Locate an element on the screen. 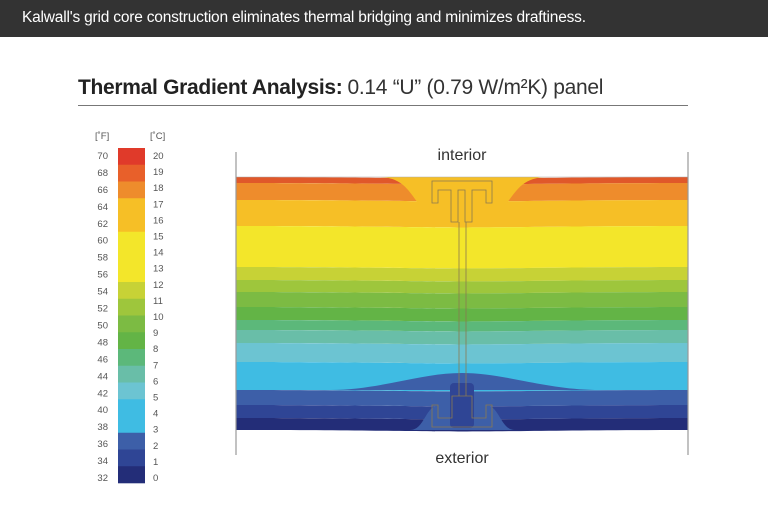  celsius-tick: 13 is located at coordinates (158, 269).